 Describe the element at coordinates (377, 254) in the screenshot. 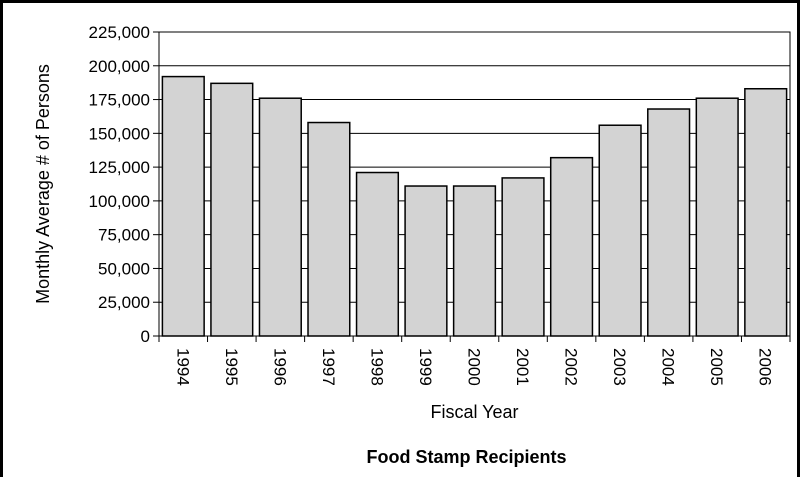

I see `bar-1998` at that location.